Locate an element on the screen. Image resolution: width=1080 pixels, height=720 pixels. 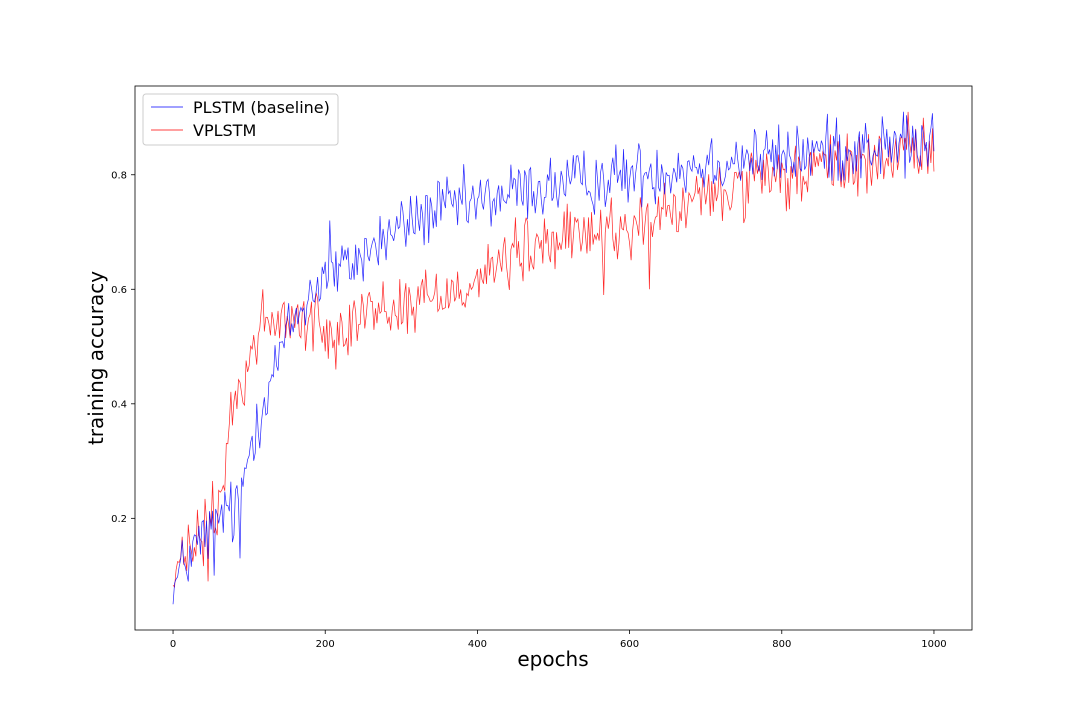
y-tick-label: 0.2 is located at coordinates (119, 519).